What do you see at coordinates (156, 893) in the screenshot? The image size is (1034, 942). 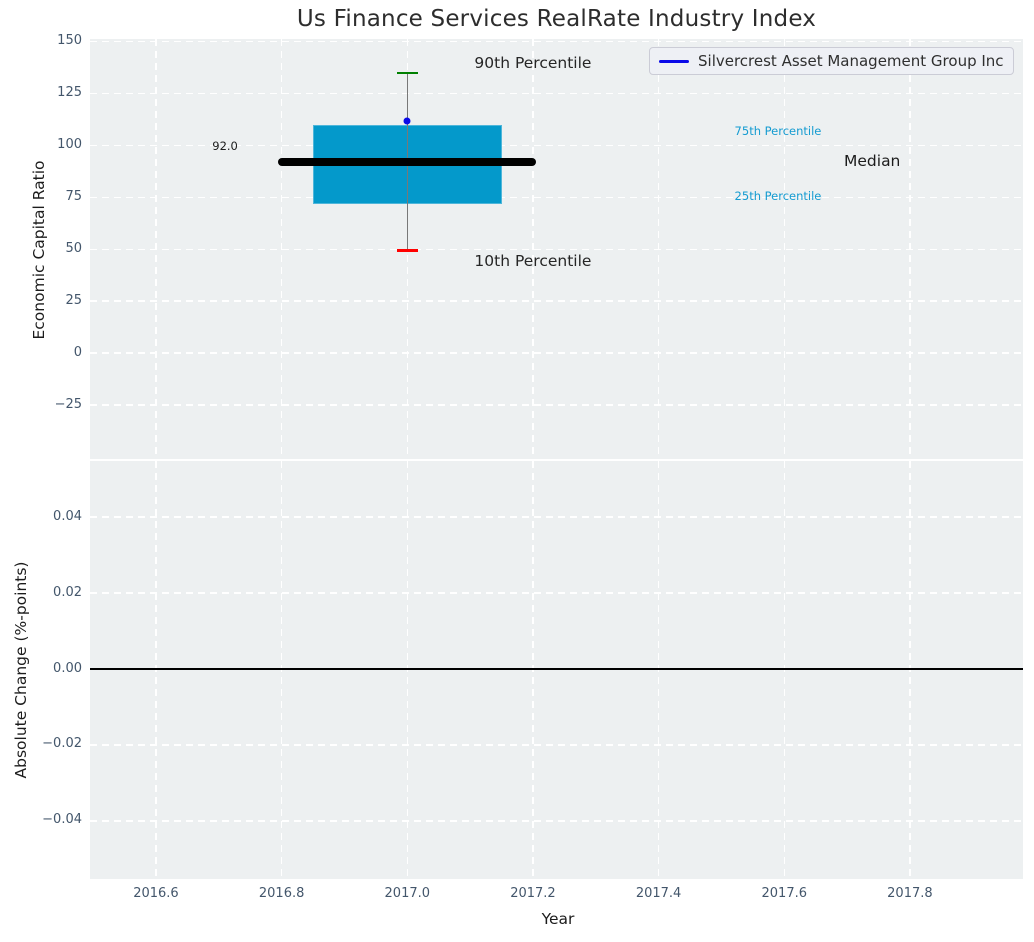 I see `x-tick-label: 2016.6` at bounding box center [156, 893].